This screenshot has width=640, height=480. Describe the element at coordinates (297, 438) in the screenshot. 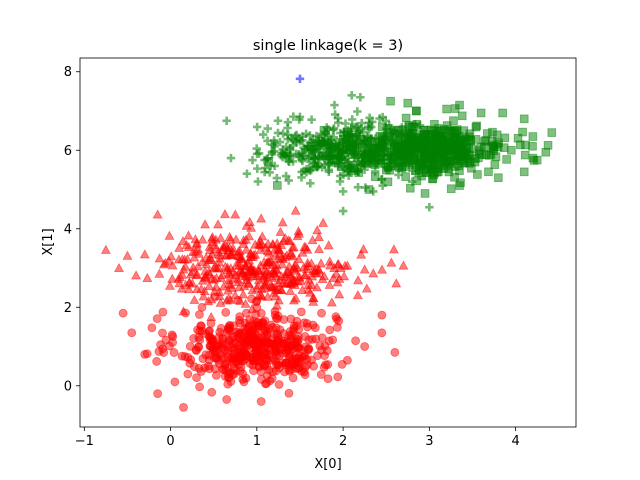

I see `x-axis: −1 0 1 2 3 4` at that location.